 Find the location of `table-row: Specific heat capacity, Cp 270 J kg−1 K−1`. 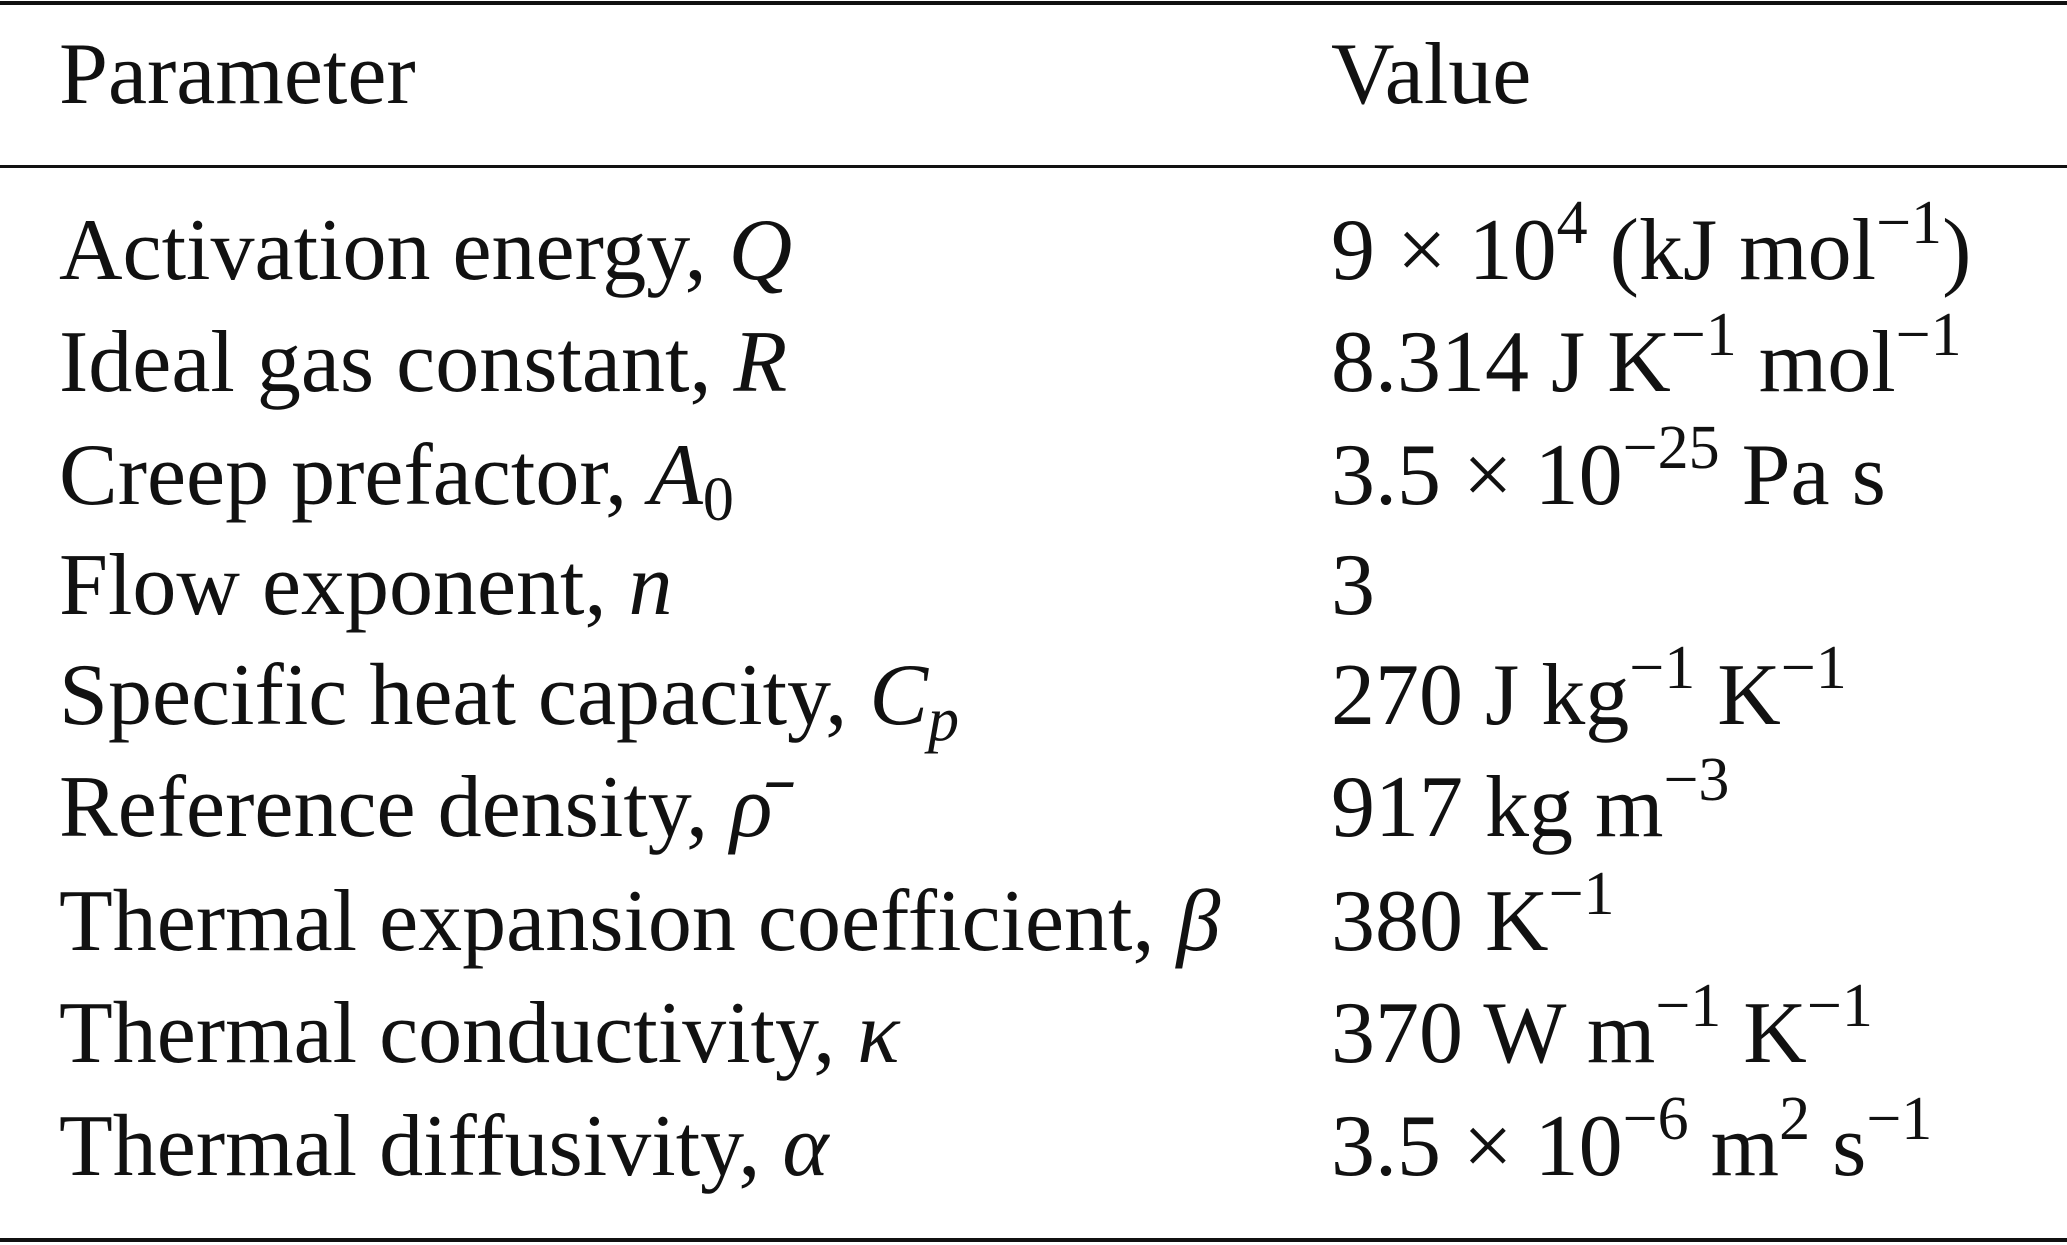

table-row: Specific heat capacity, Cp 270 J kg−1 K−1 is located at coordinates (1033, 694).